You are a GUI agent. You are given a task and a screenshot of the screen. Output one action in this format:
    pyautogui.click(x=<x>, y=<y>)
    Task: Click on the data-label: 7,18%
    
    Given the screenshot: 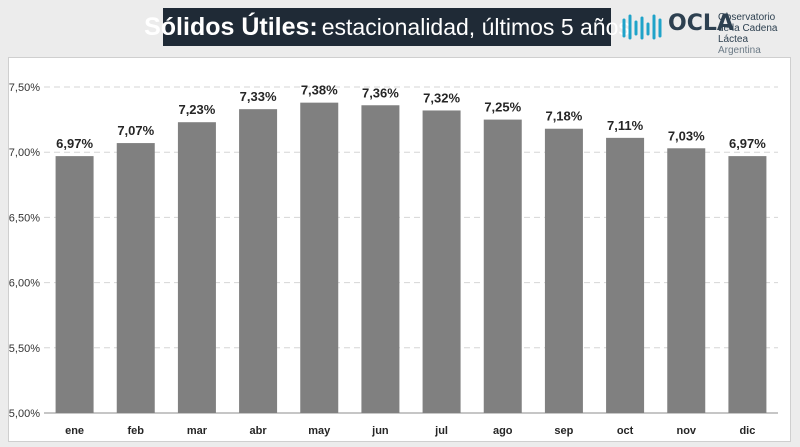 What is the action you would take?
    pyautogui.click(x=563, y=116)
    